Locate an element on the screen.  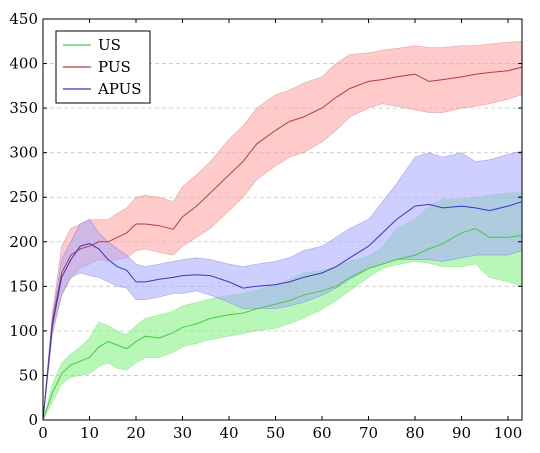
y-tick-label: 200 is located at coordinates (23, 242).